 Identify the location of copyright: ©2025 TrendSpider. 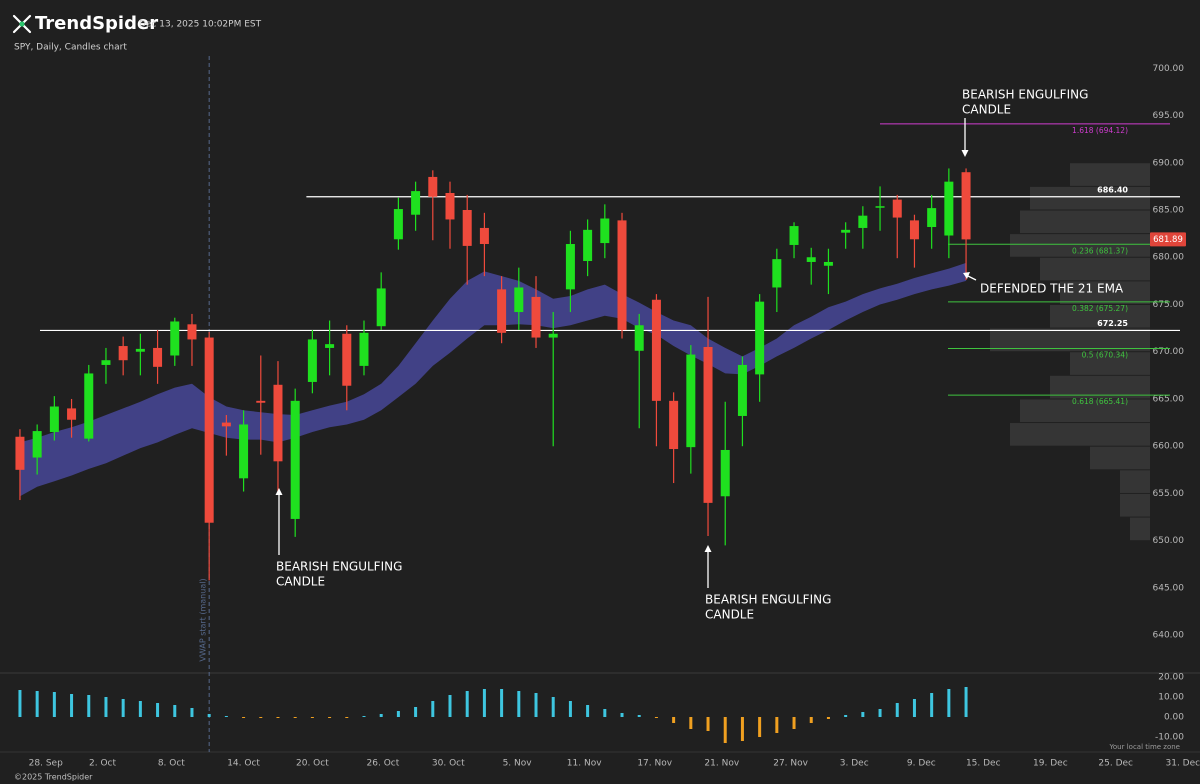
(53, 777).